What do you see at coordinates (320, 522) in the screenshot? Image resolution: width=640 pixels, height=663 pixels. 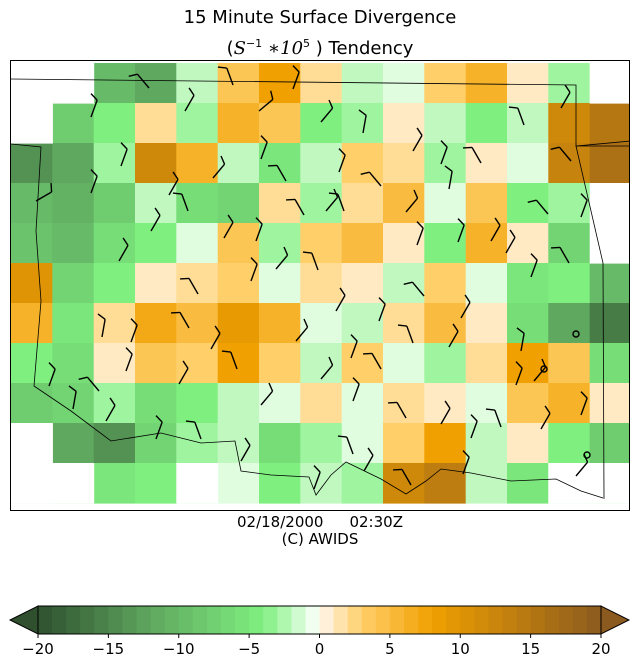 I see `valid-datetime: 02/18/2000 02:30Z` at bounding box center [320, 522].